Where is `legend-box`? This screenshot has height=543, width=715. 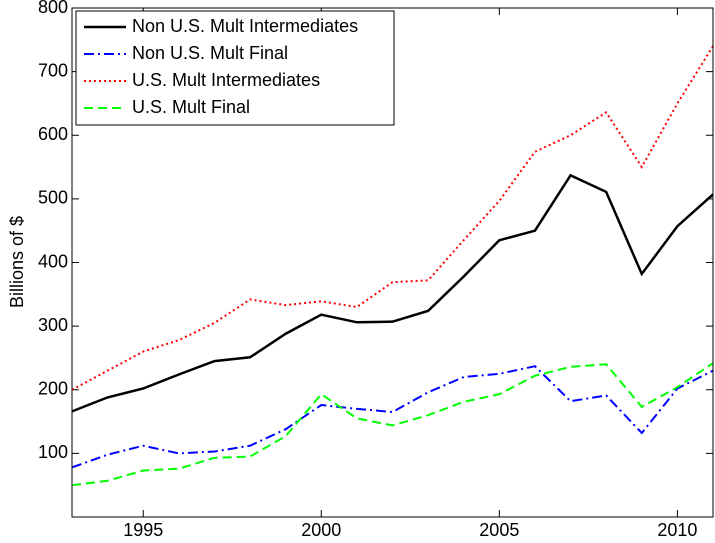 legend-box is located at coordinates (235, 68).